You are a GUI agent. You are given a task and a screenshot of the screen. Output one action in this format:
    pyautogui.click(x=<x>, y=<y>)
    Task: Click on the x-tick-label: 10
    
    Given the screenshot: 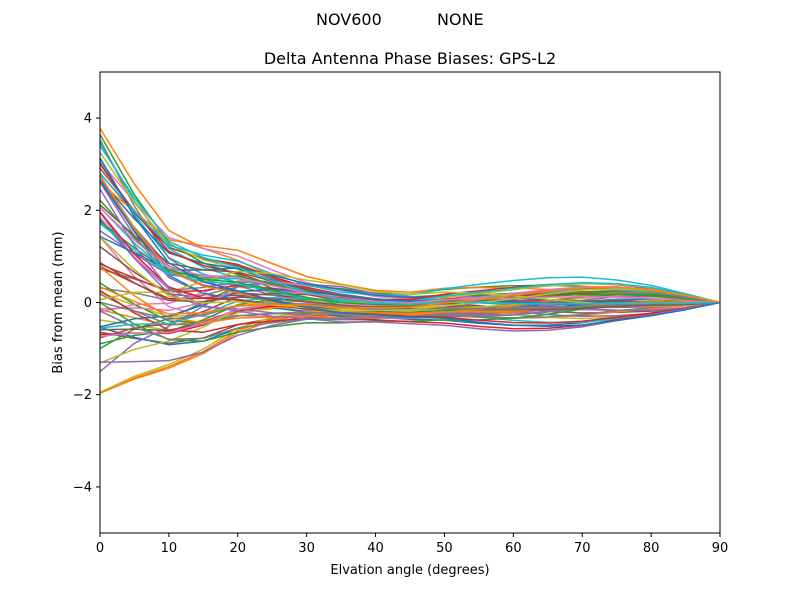 What is the action you would take?
    pyautogui.click(x=169, y=548)
    